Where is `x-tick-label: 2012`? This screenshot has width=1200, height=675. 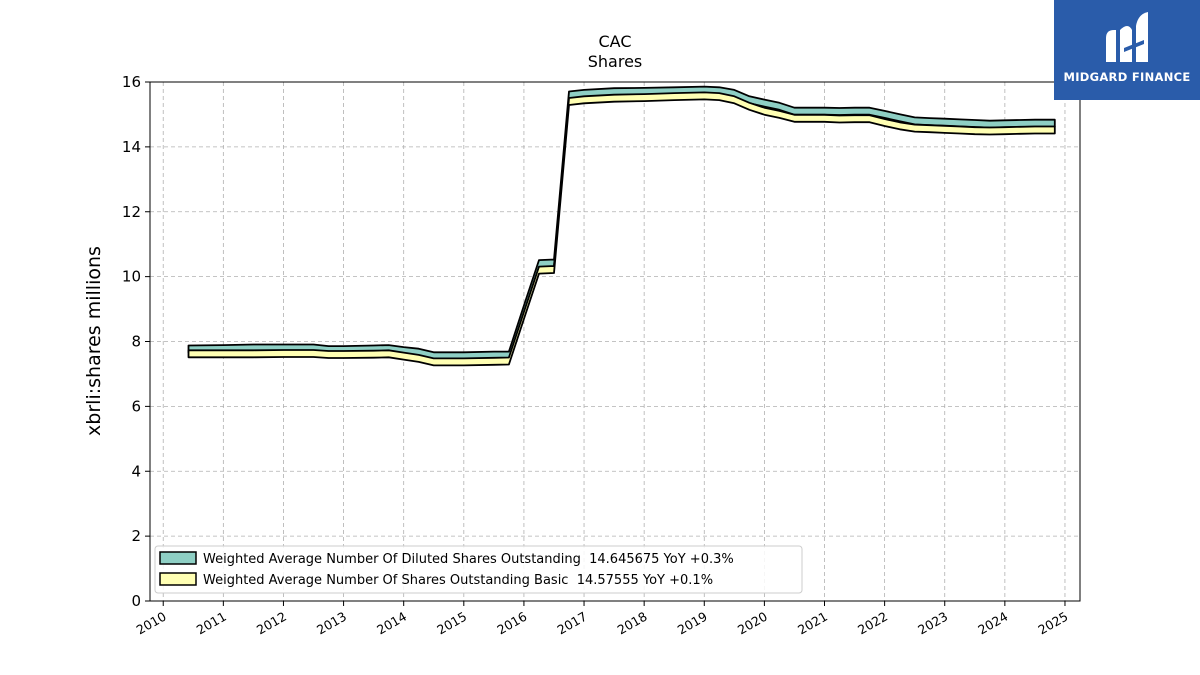 x-tick-label: 2012 is located at coordinates (271, 623).